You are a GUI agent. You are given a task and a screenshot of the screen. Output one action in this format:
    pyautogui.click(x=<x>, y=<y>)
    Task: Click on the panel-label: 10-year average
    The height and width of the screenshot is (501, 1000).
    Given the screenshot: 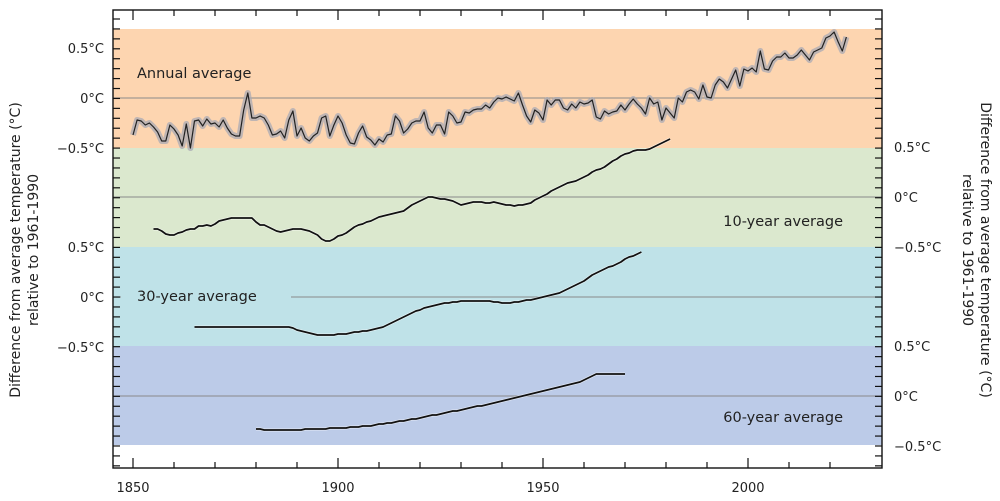 What is the action you would take?
    pyautogui.click(x=783, y=222)
    